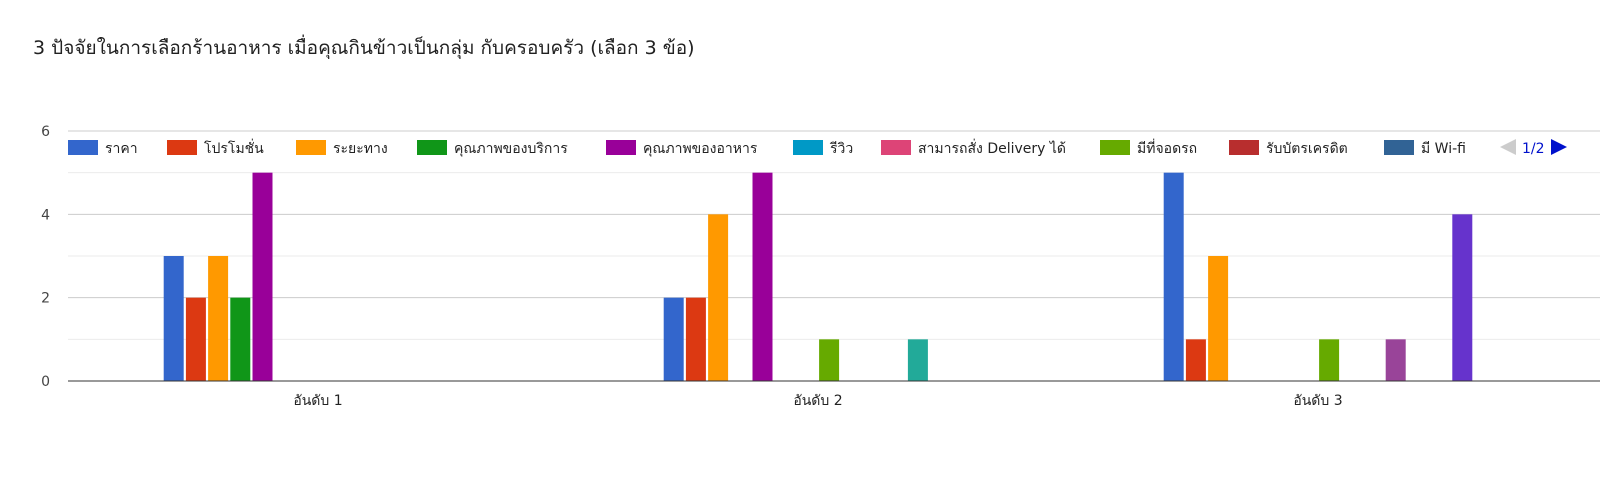 The image size is (1600, 490). I want to click on bar-ราคา-0, so click(173, 318).